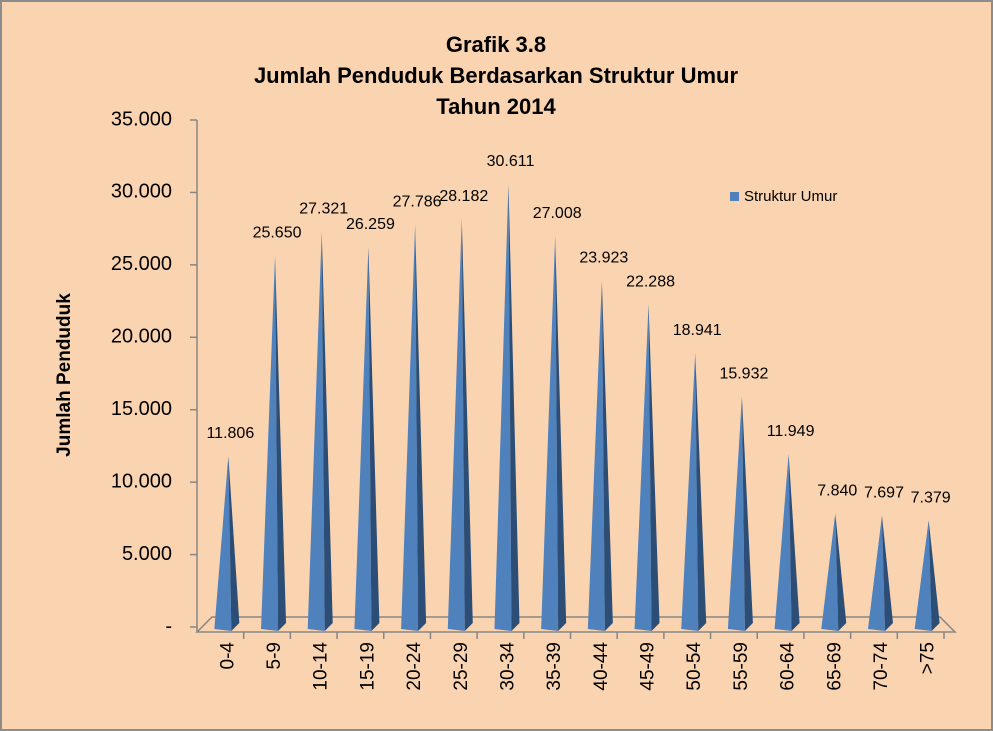  I want to click on data-label: 23.923, so click(603, 258).